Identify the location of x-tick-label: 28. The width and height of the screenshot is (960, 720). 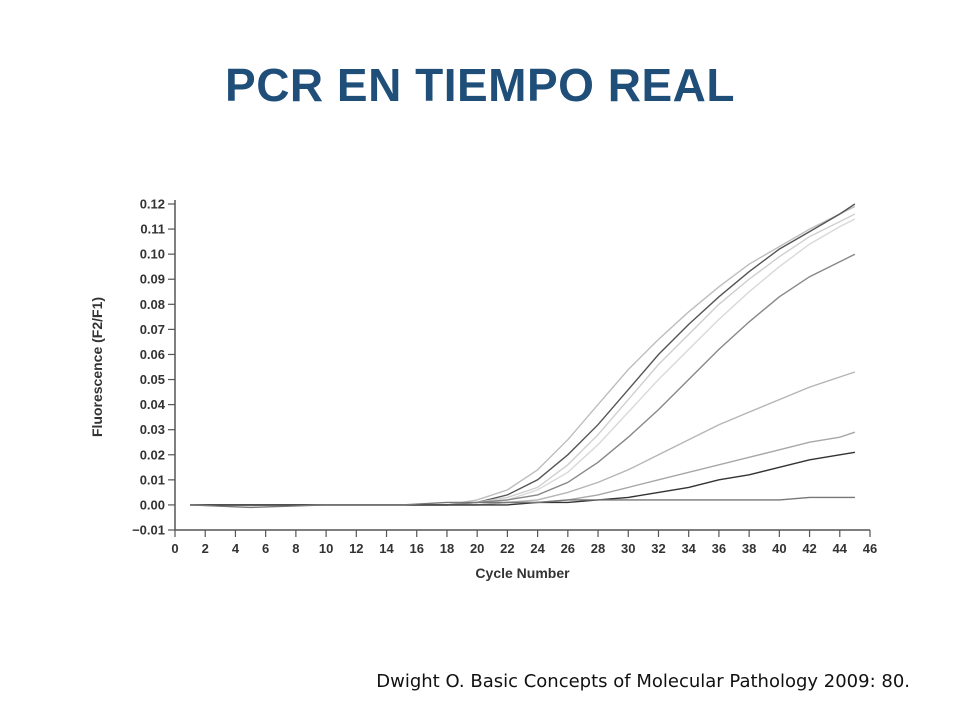
(598, 548).